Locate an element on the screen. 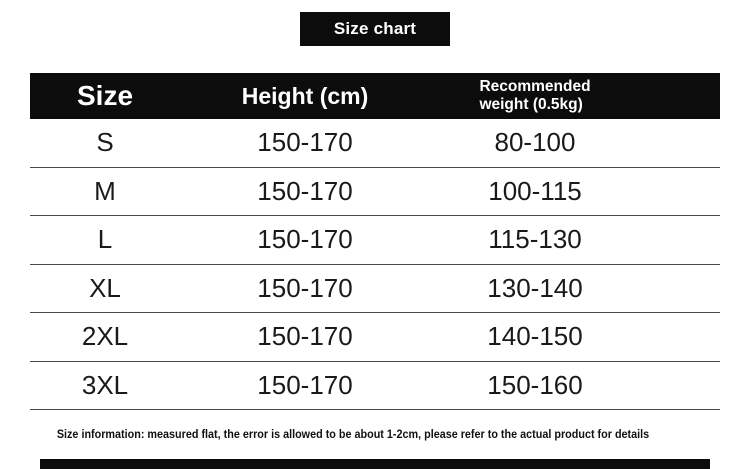  table-row: 3XL 150-170 150-160 is located at coordinates (375, 386).